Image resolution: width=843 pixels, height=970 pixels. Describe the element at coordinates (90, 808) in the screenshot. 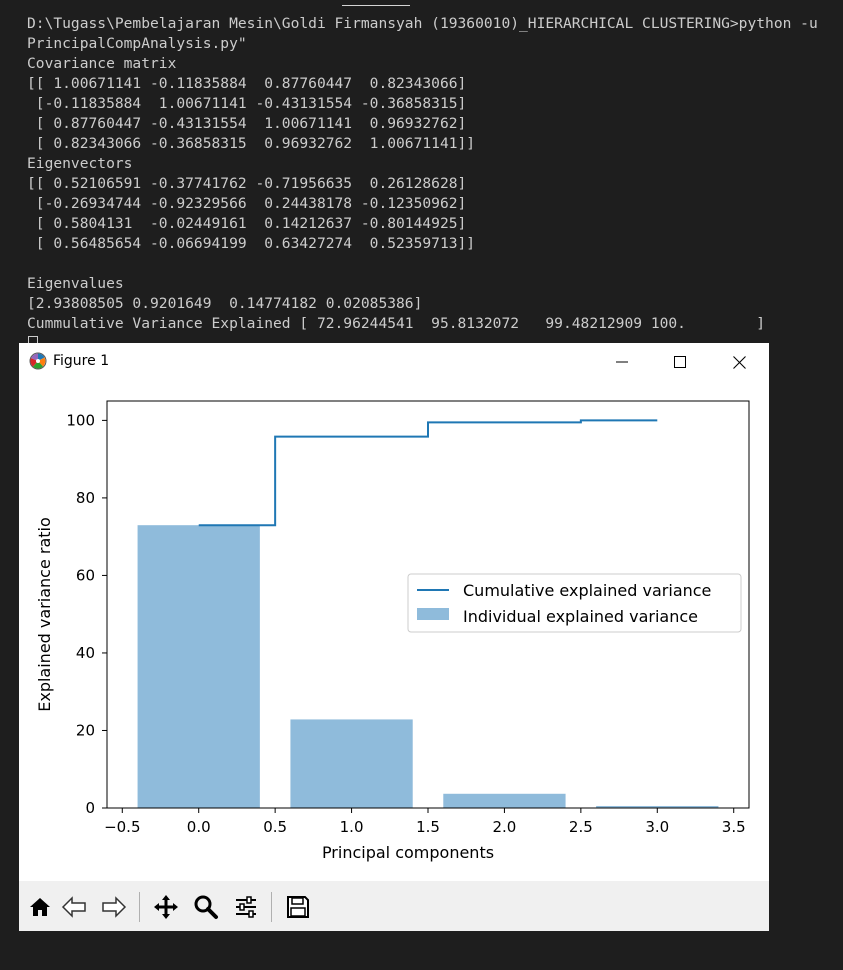

I see `y-tick-label: 0` at that location.